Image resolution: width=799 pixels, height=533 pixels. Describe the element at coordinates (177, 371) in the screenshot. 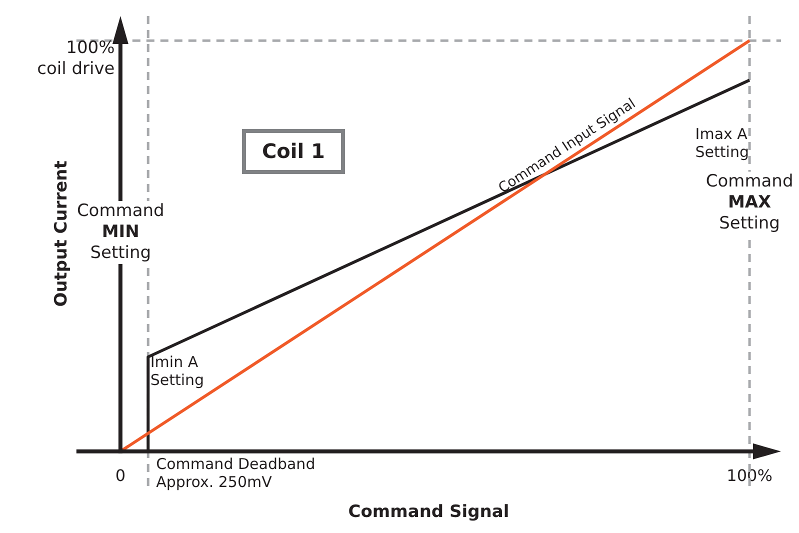

I see `annotation: Imin A Setting` at that location.